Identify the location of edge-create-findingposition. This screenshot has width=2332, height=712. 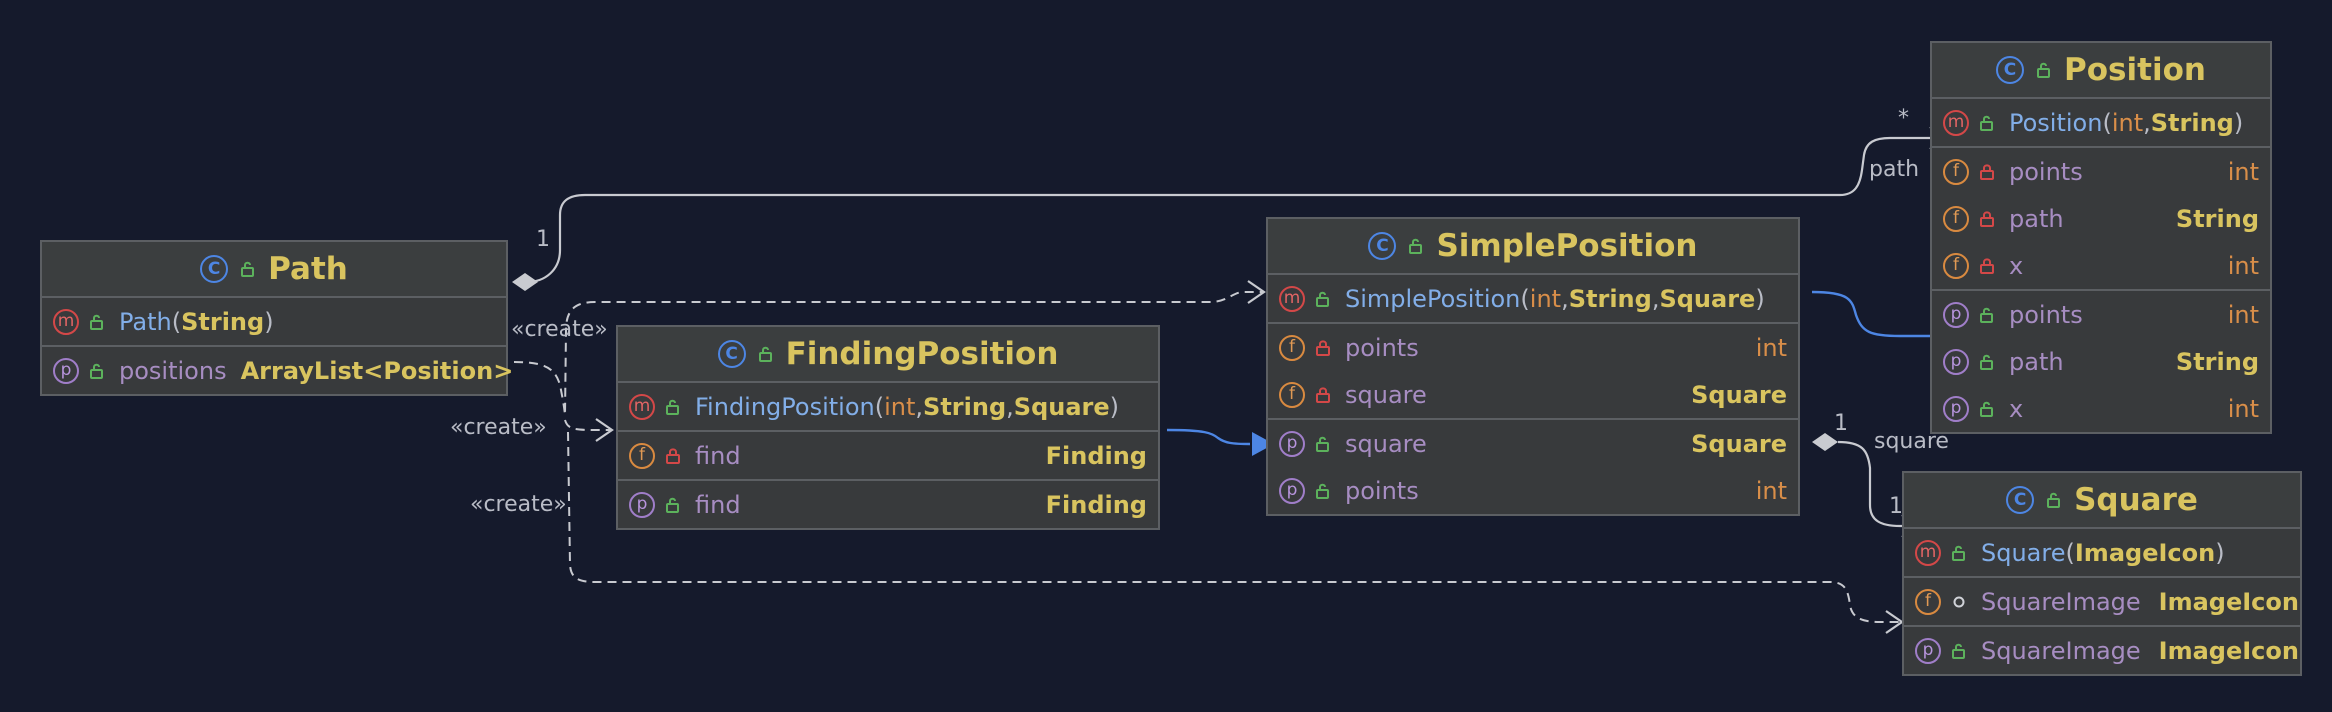
(588, 425).